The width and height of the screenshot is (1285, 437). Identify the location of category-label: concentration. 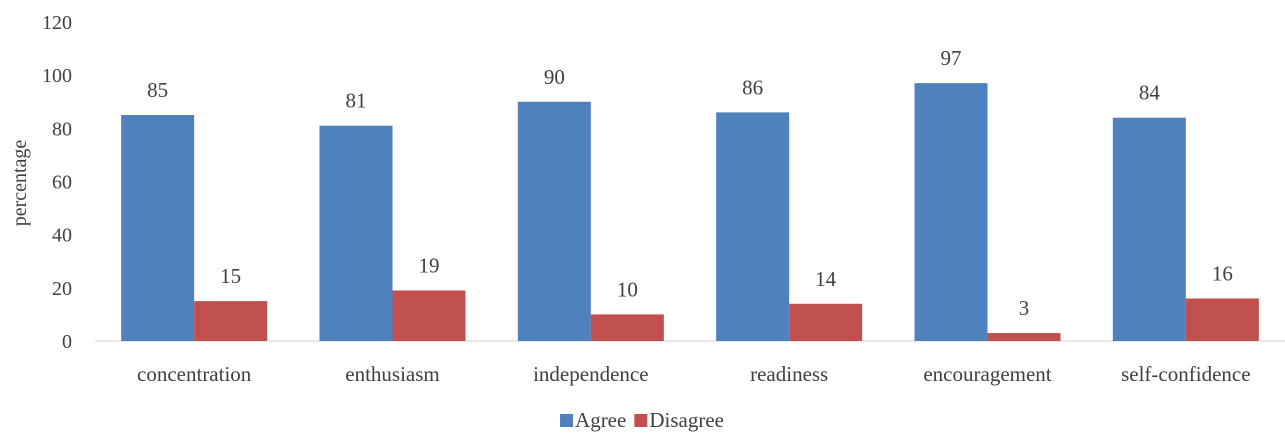
(194, 374).